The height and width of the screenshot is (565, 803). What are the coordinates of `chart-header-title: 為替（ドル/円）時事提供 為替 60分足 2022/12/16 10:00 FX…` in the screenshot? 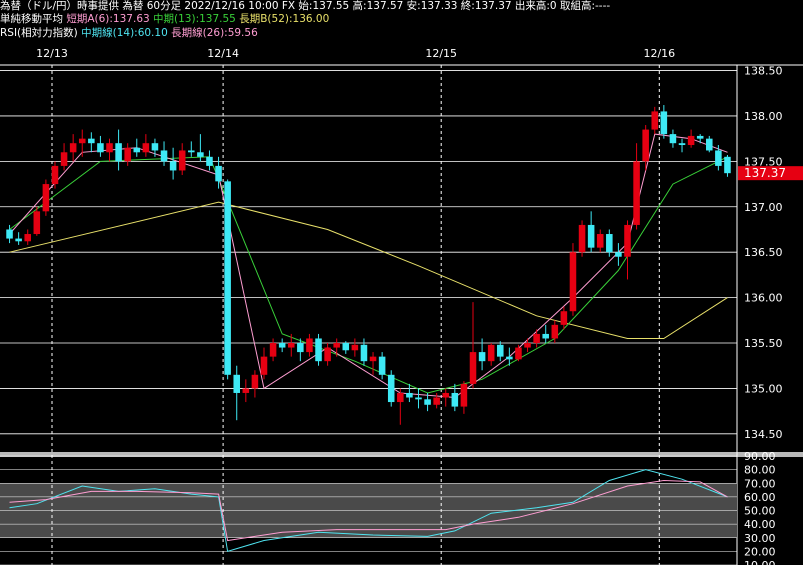 It's located at (305, 6).